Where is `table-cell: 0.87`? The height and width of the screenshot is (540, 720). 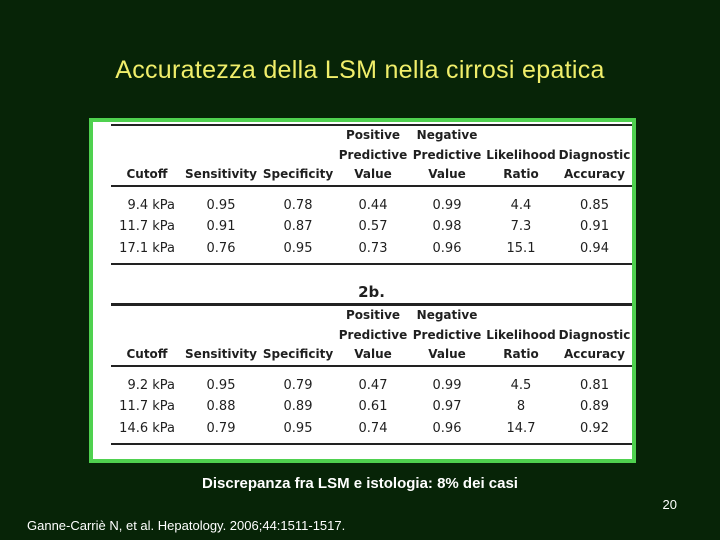 table-cell: 0.87 is located at coordinates (298, 226).